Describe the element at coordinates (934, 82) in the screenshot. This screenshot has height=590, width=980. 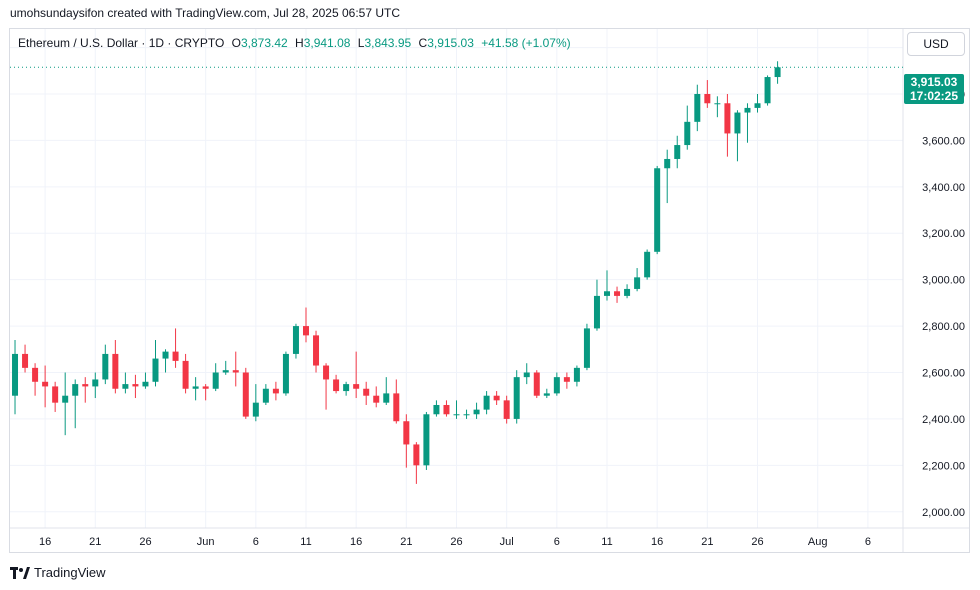
I see `current-price: 3,915.03` at that location.